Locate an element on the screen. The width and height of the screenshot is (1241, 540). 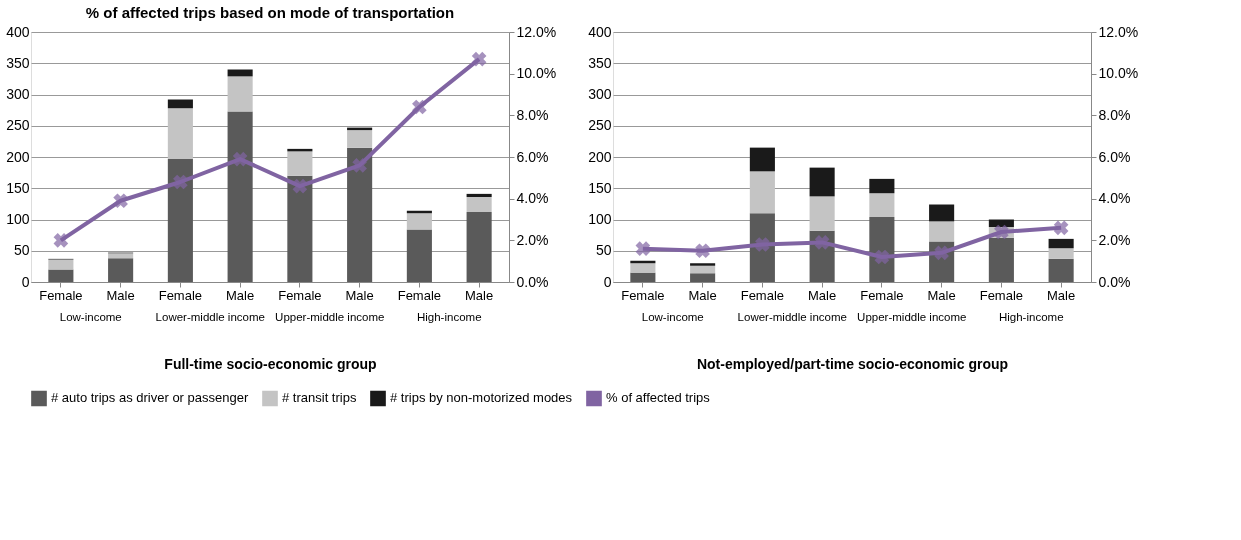
chart-title: % of affected trips based on mode of transportation is located at coordinates (270, 12).